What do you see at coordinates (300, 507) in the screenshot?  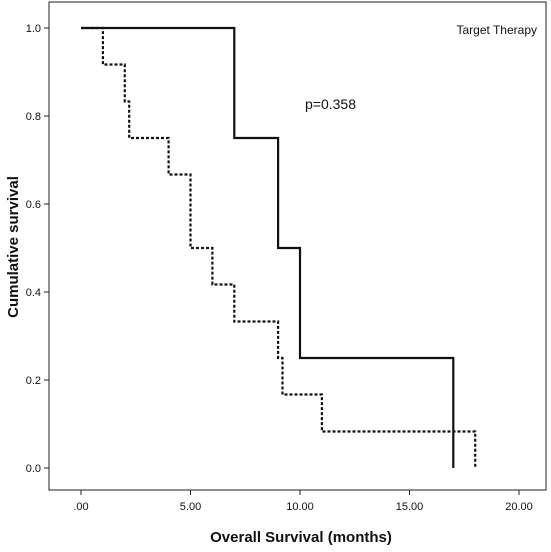 I see `x-tick-label: 10.00` at bounding box center [300, 507].